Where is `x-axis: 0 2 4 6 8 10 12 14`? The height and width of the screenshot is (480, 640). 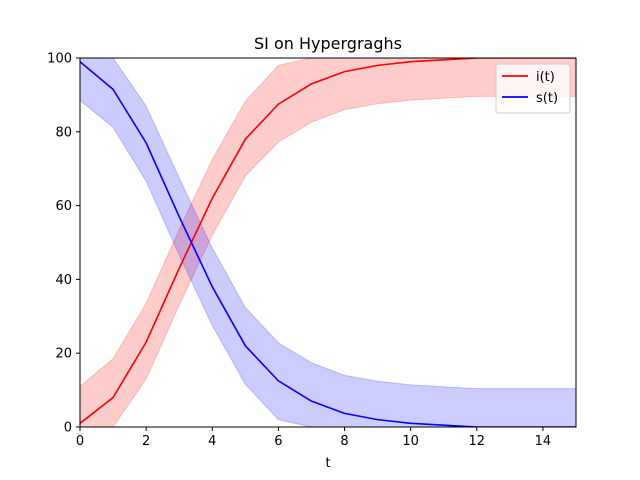 x-axis: 0 2 4 6 8 10 12 14 is located at coordinates (313, 438).